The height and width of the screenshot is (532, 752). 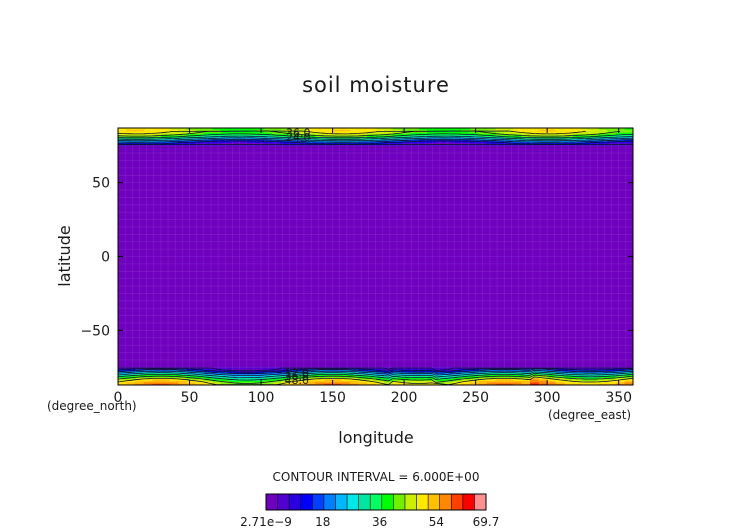 I want to click on contour-line, so click(x=375, y=140).